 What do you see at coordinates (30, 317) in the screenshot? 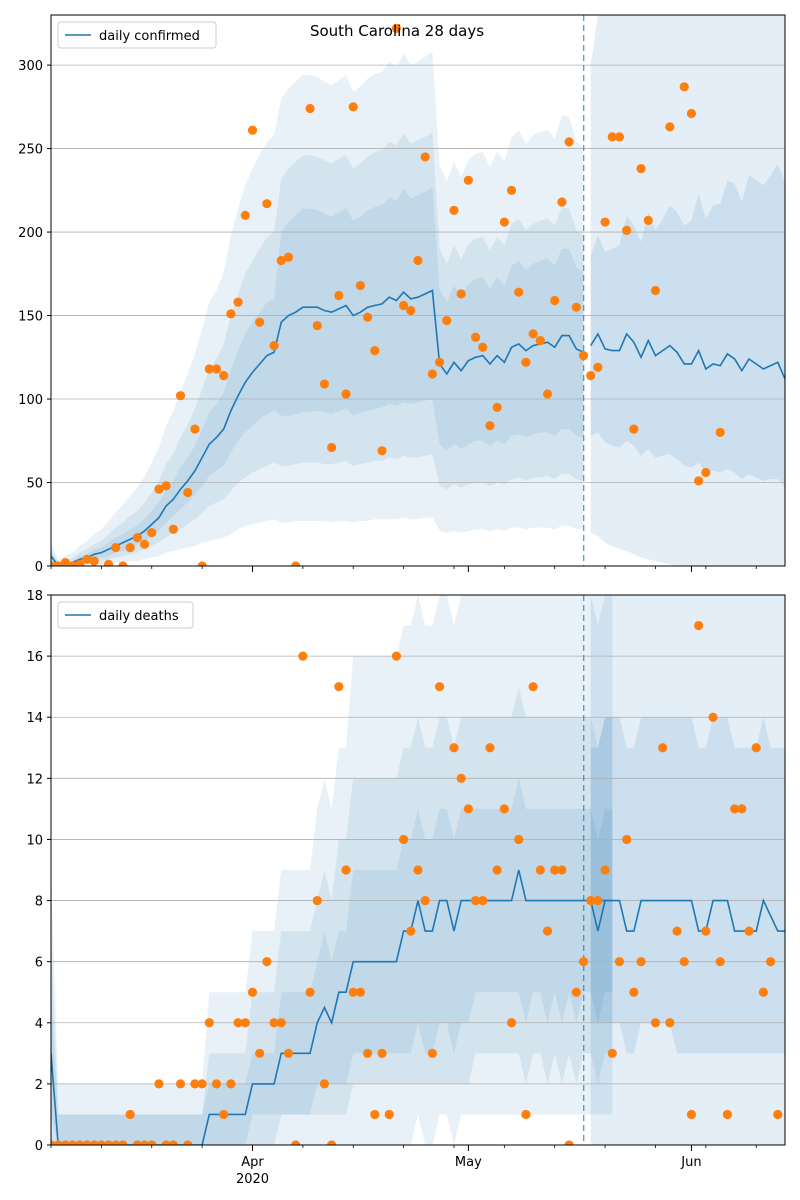
I see `y-tick-label: 150` at bounding box center [30, 317].